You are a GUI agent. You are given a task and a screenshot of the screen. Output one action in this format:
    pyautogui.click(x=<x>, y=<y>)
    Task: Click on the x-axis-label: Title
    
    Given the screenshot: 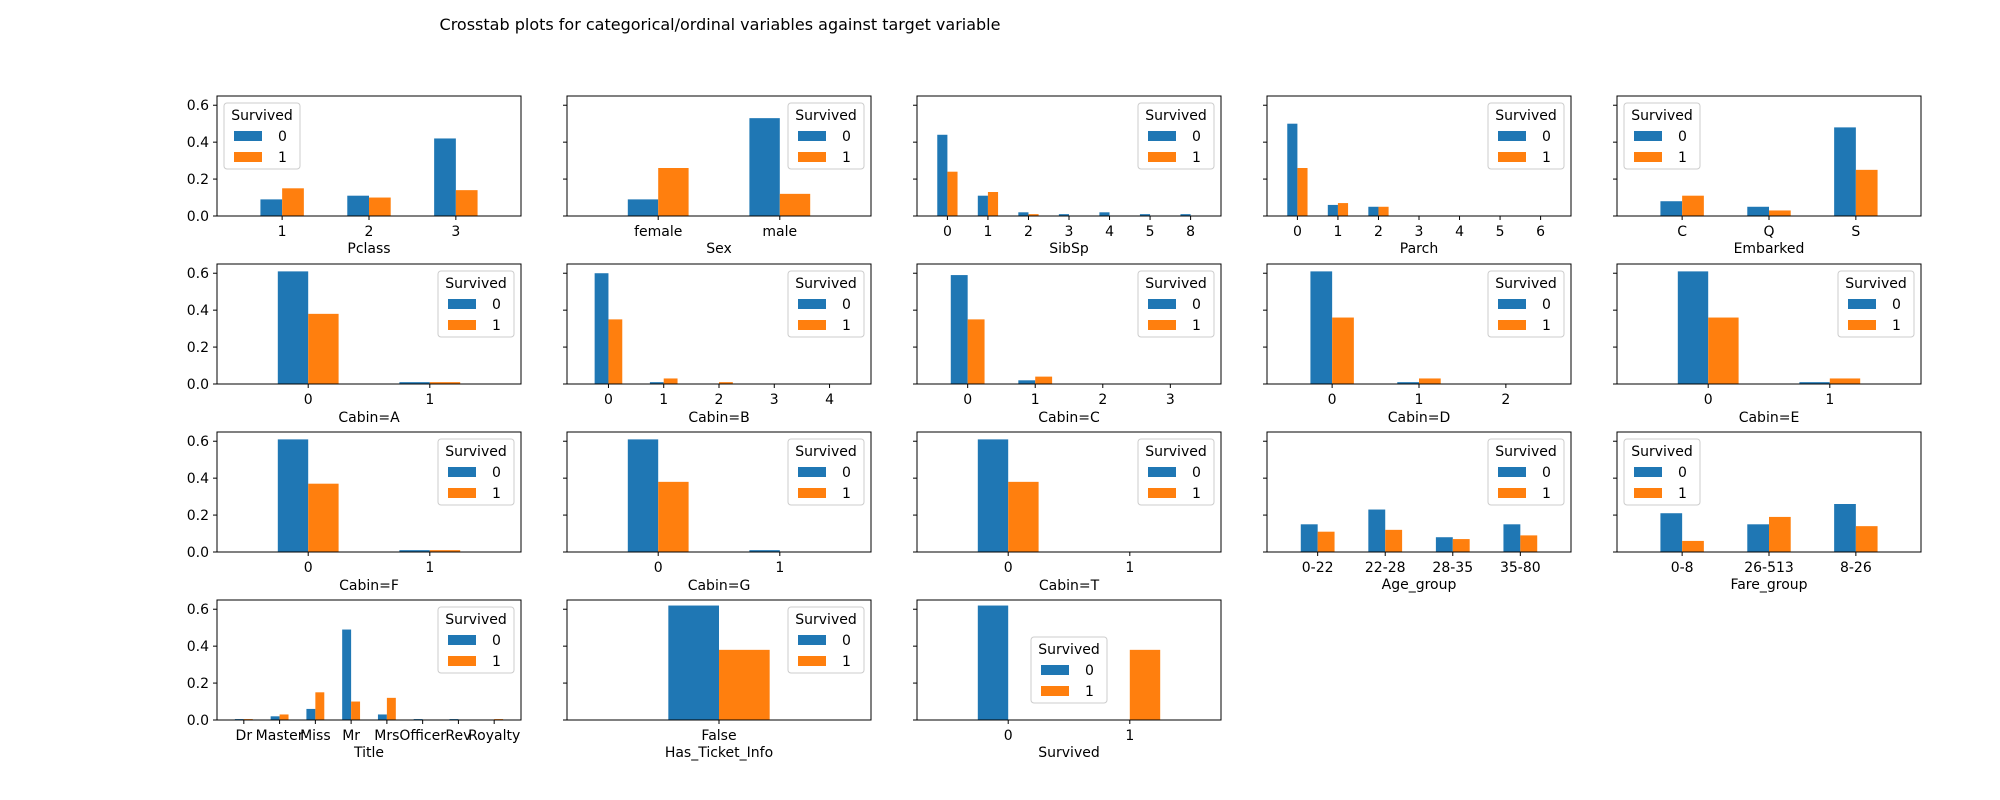 What is the action you would take?
    pyautogui.click(x=368, y=753)
    